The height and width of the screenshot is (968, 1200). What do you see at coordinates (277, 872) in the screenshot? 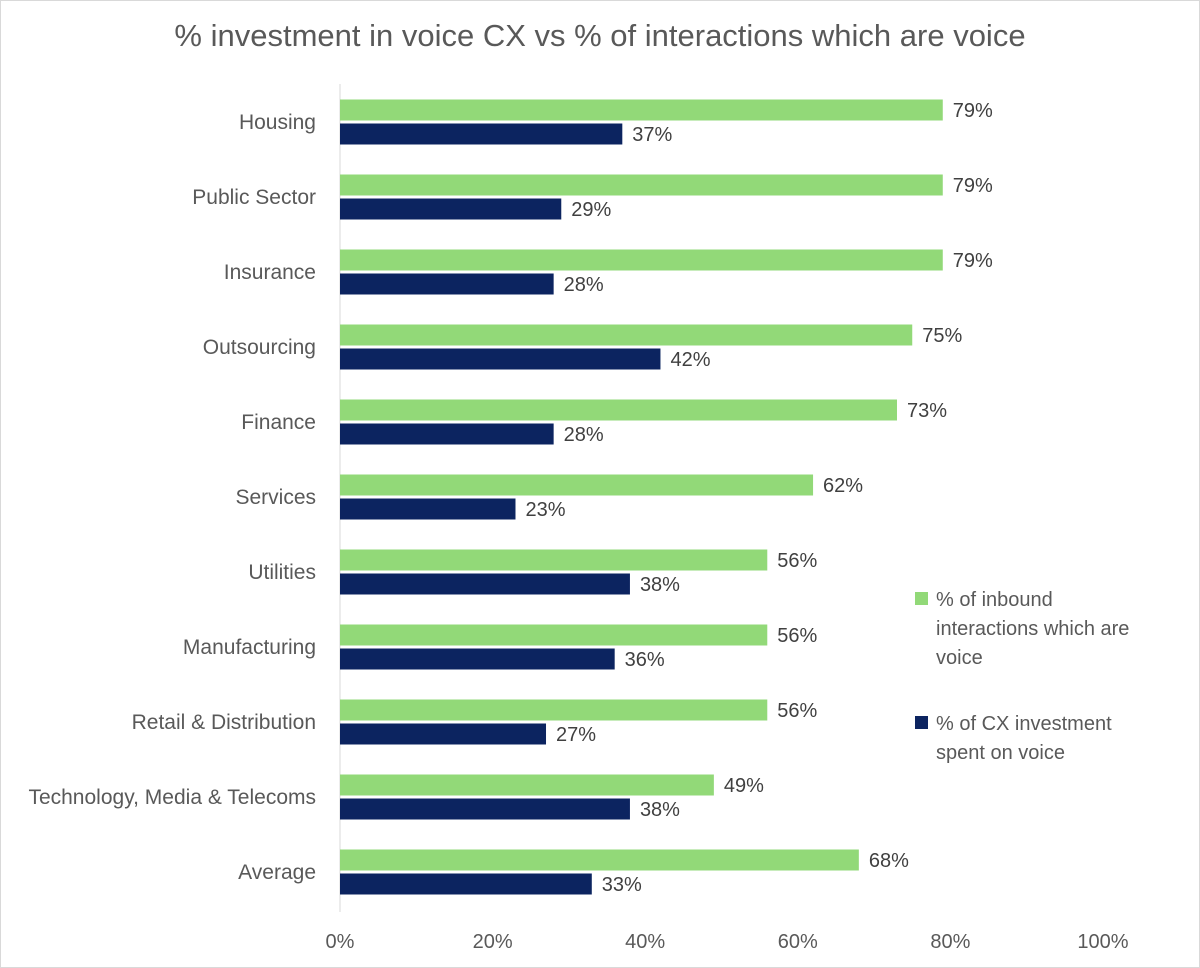
I see `category-label: Average` at bounding box center [277, 872].